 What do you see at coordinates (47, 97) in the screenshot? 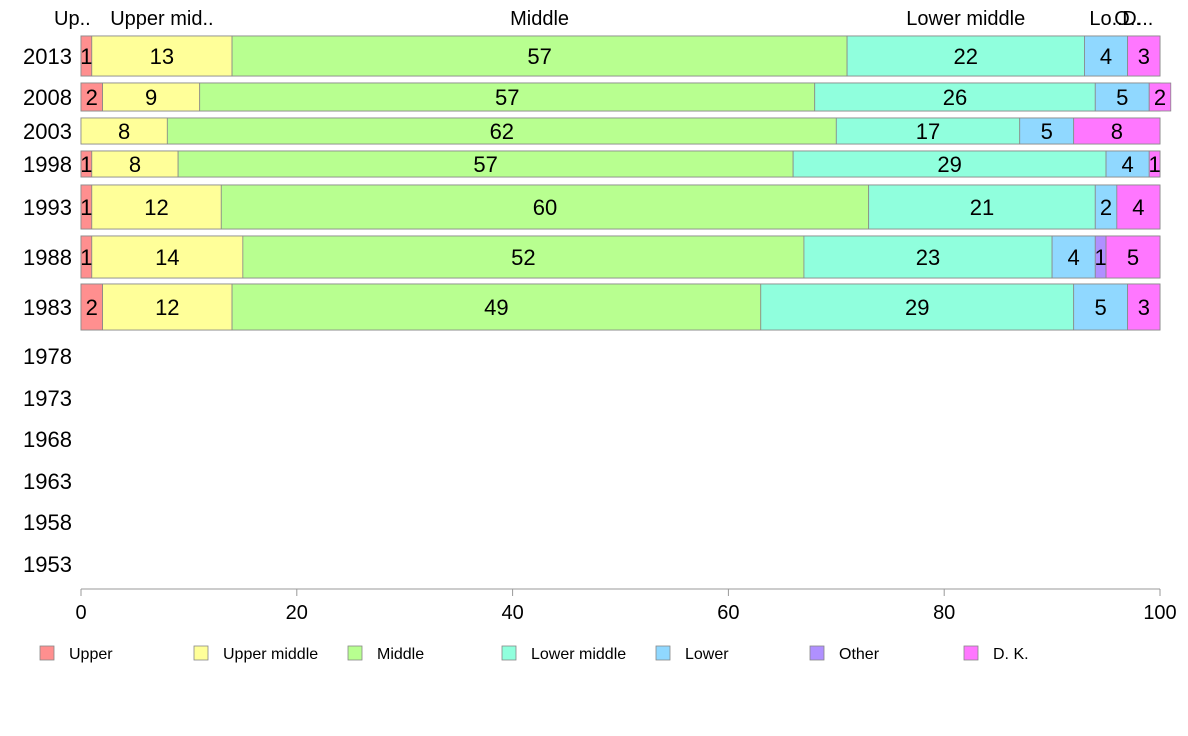
I see `y-tick-label-2008: 2008` at bounding box center [47, 97].